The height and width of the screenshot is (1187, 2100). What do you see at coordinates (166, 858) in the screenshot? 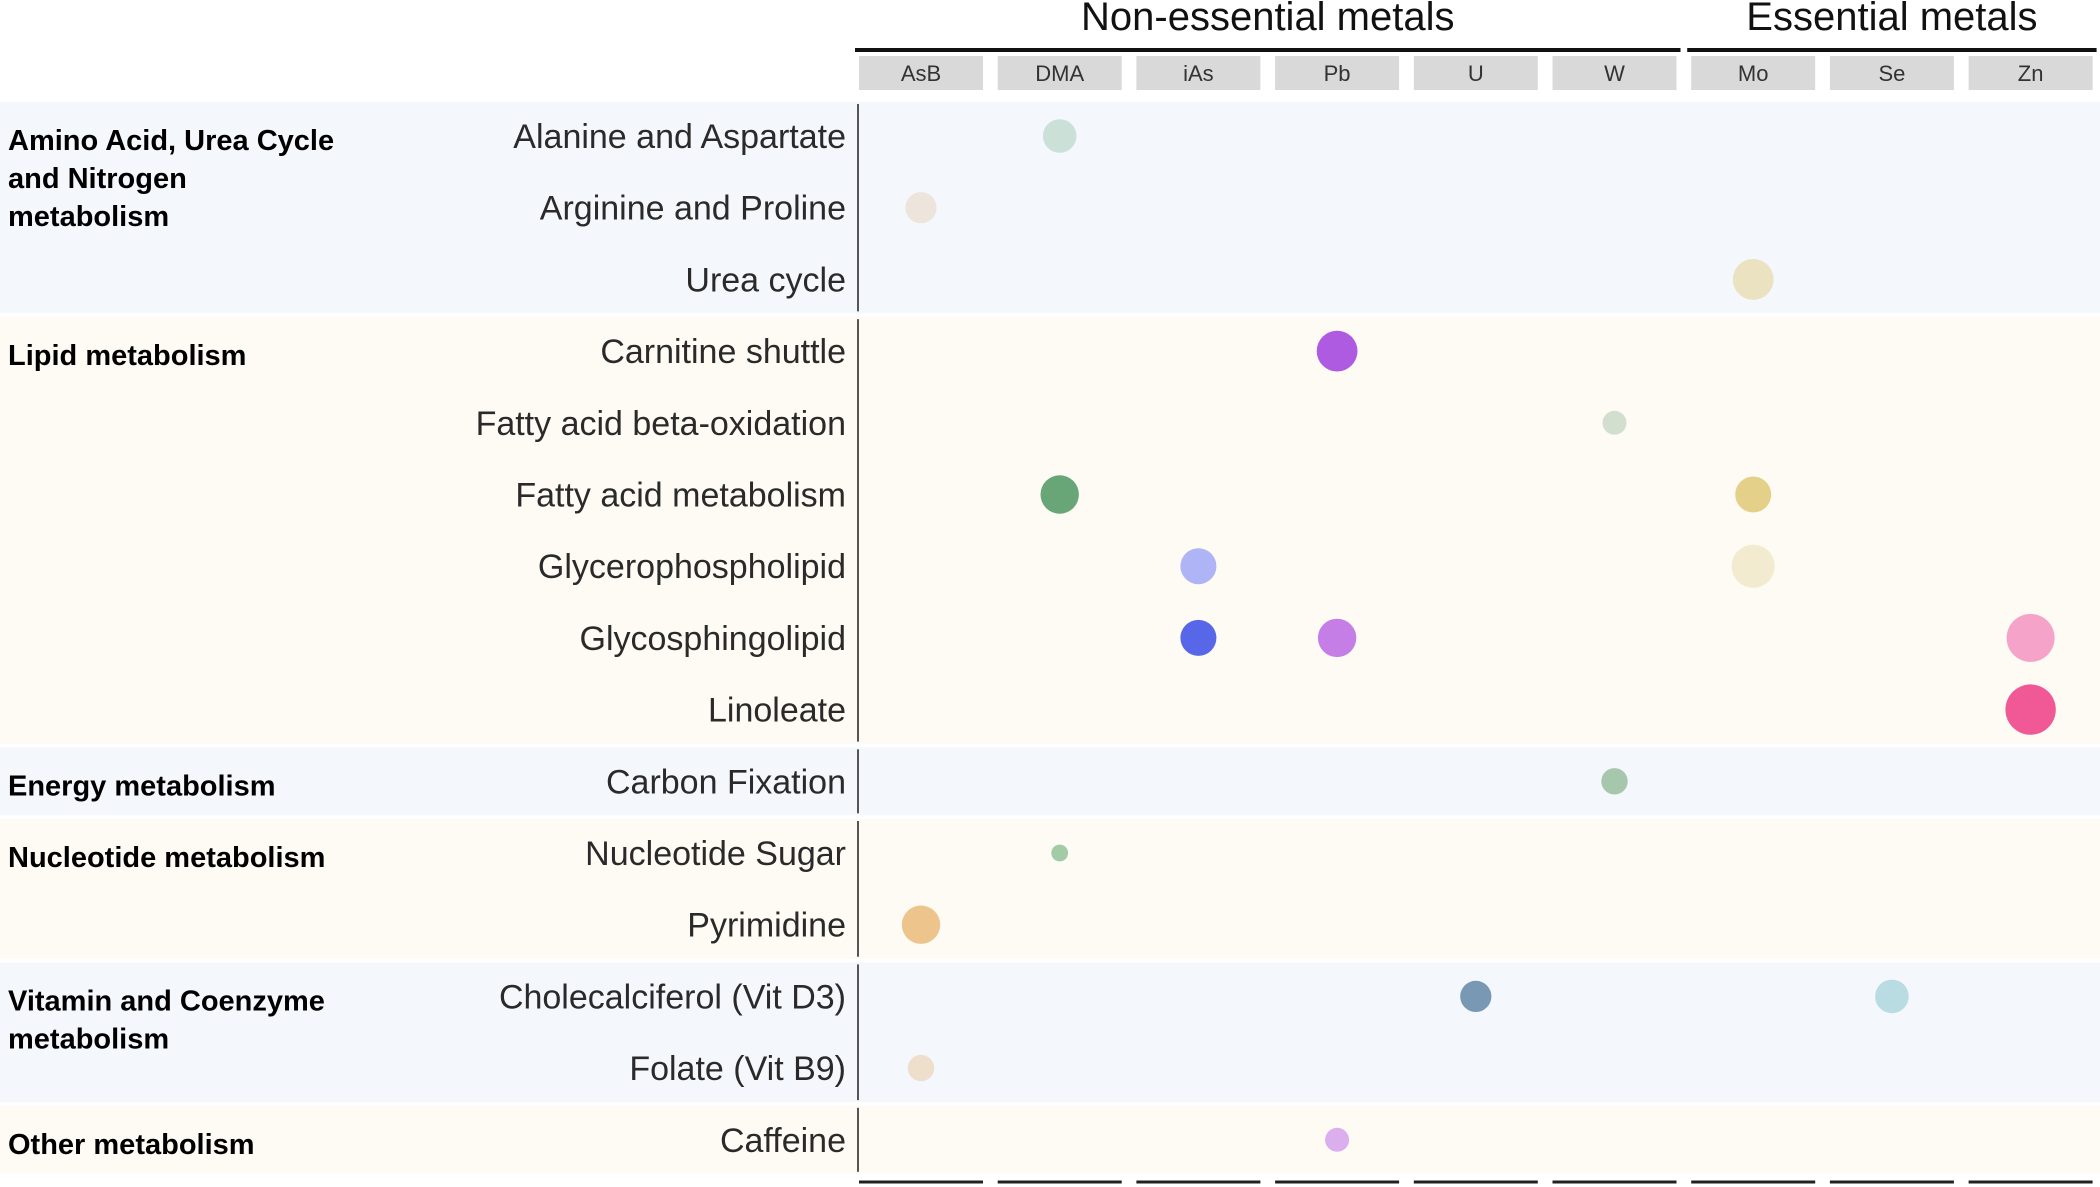
I see `row-group-title-nucleotide-metabolism: Nucleotide metabolism` at bounding box center [166, 858].